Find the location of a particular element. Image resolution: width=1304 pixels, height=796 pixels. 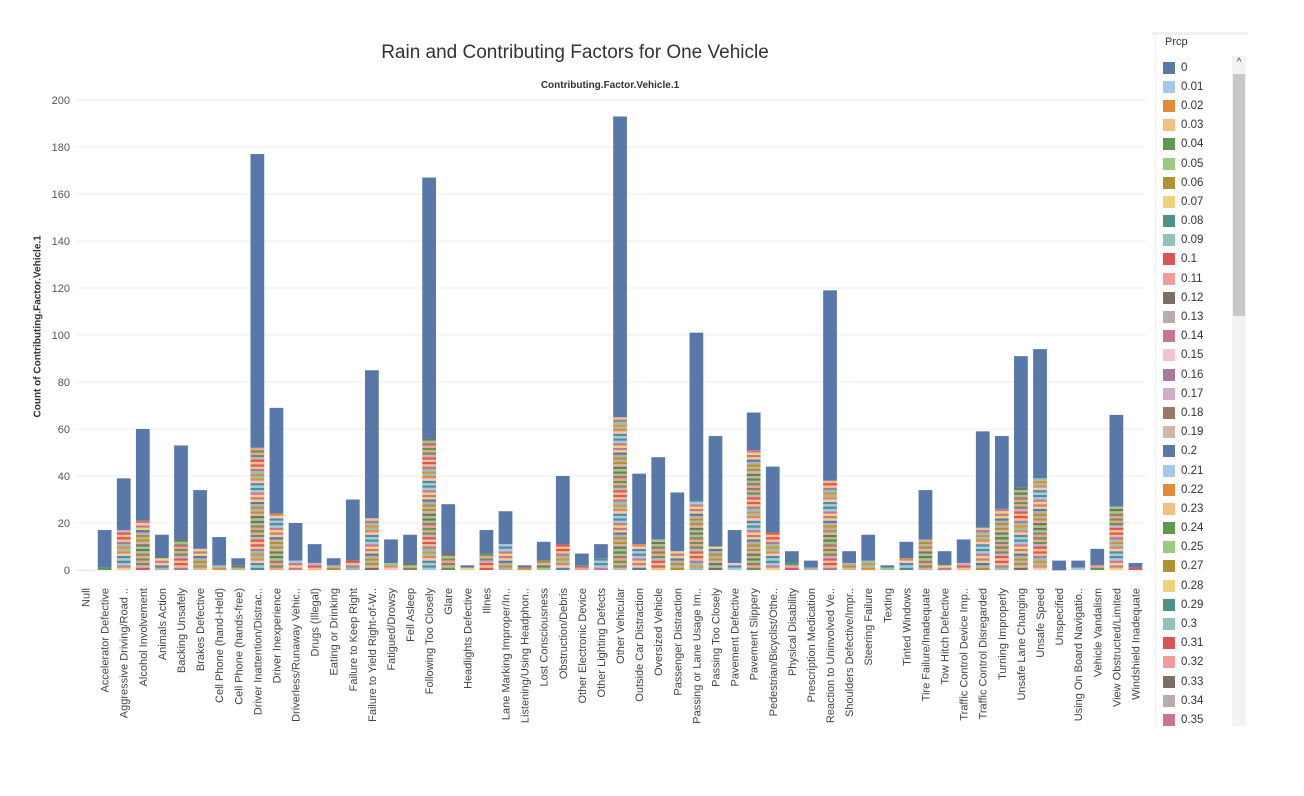

legend-item: 0.23 is located at coordinates (1196, 508).